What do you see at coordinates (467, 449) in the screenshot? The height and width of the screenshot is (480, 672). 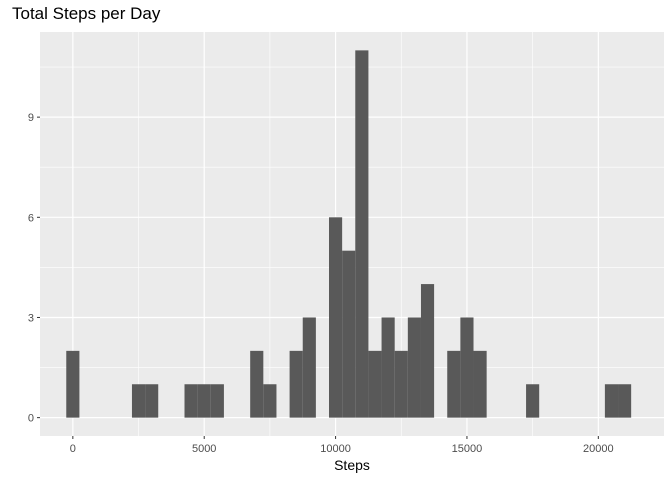 I see `x-tick-label: 15000` at bounding box center [467, 449].